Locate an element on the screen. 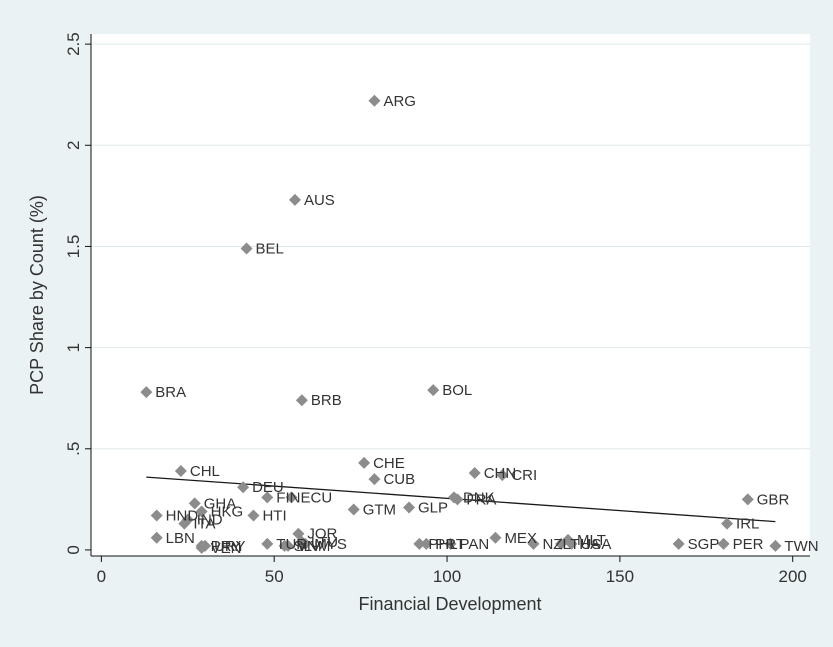 The image size is (833, 647). point-label-ind: IND is located at coordinates (210, 520).